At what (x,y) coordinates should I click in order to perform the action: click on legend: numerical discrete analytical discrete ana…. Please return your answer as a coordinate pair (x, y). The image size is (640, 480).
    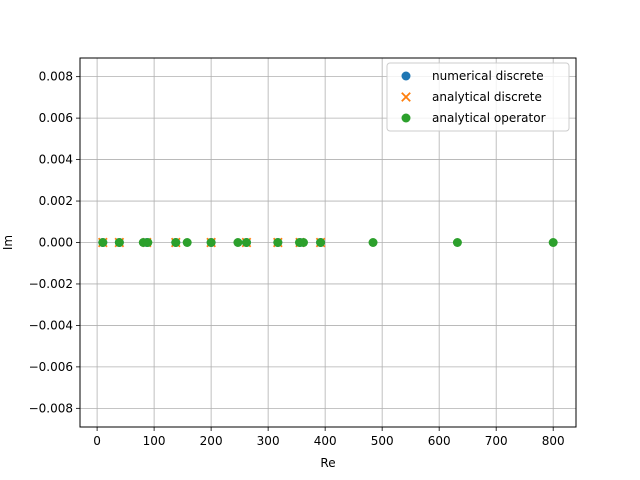
    Looking at the image, I should click on (478, 97).